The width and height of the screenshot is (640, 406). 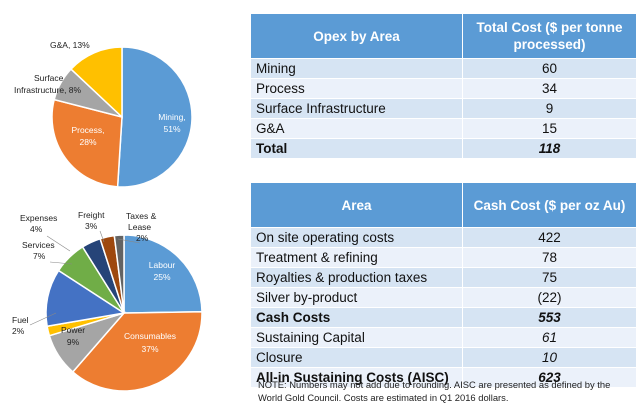 I want to click on pie1-label-mining-pct: 51%, so click(x=171, y=129).